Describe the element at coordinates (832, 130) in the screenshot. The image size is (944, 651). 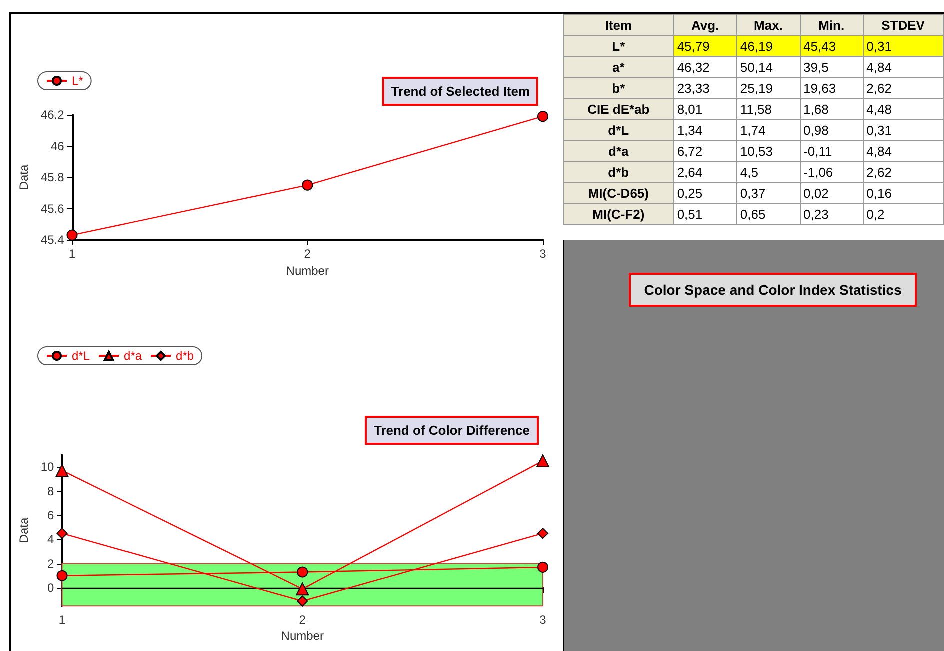
I see `text: 0,98` at that location.